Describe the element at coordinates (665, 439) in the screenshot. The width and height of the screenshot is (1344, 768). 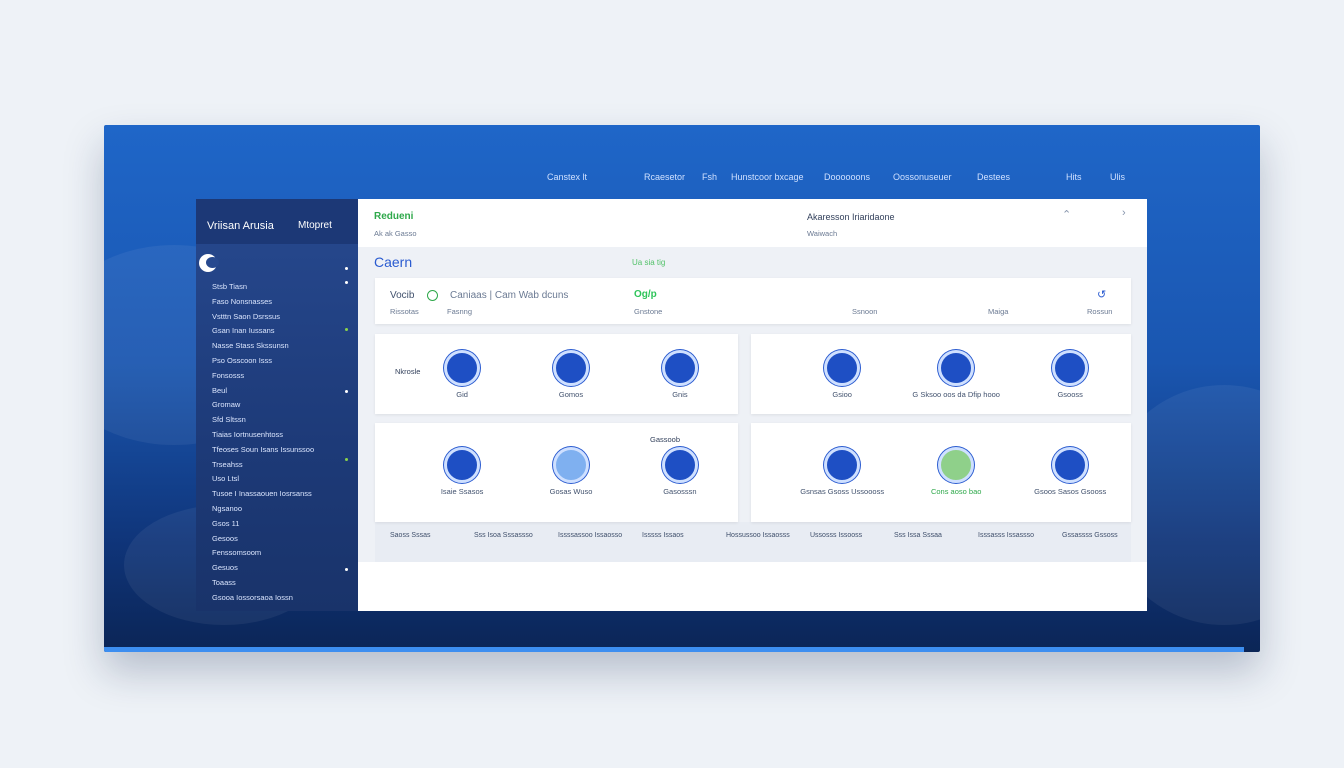
I see `card-note: Gassoob` at that location.